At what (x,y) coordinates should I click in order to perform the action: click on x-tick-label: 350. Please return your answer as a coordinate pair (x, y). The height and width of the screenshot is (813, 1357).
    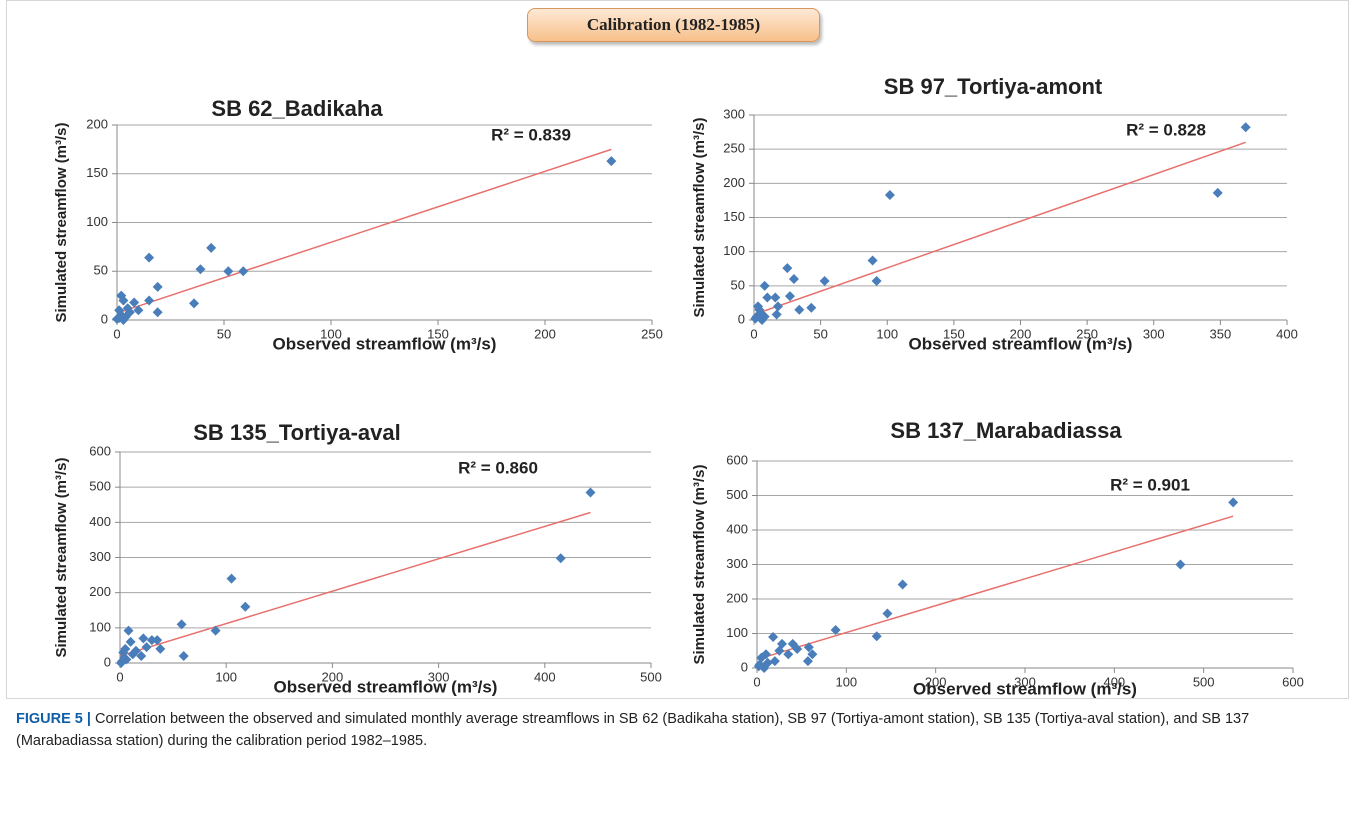
    Looking at the image, I should click on (1221, 333).